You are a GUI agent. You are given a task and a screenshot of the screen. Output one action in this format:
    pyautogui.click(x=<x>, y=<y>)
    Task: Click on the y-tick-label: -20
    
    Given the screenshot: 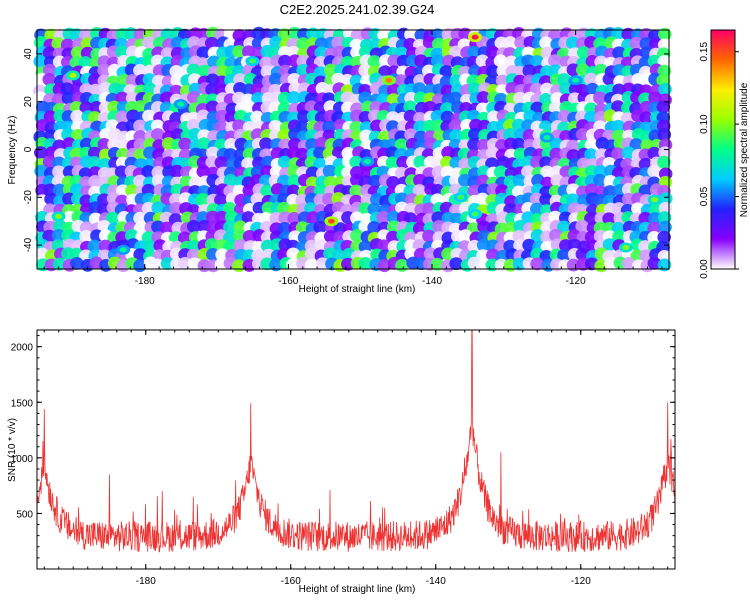 What is the action you would take?
    pyautogui.click(x=28, y=197)
    